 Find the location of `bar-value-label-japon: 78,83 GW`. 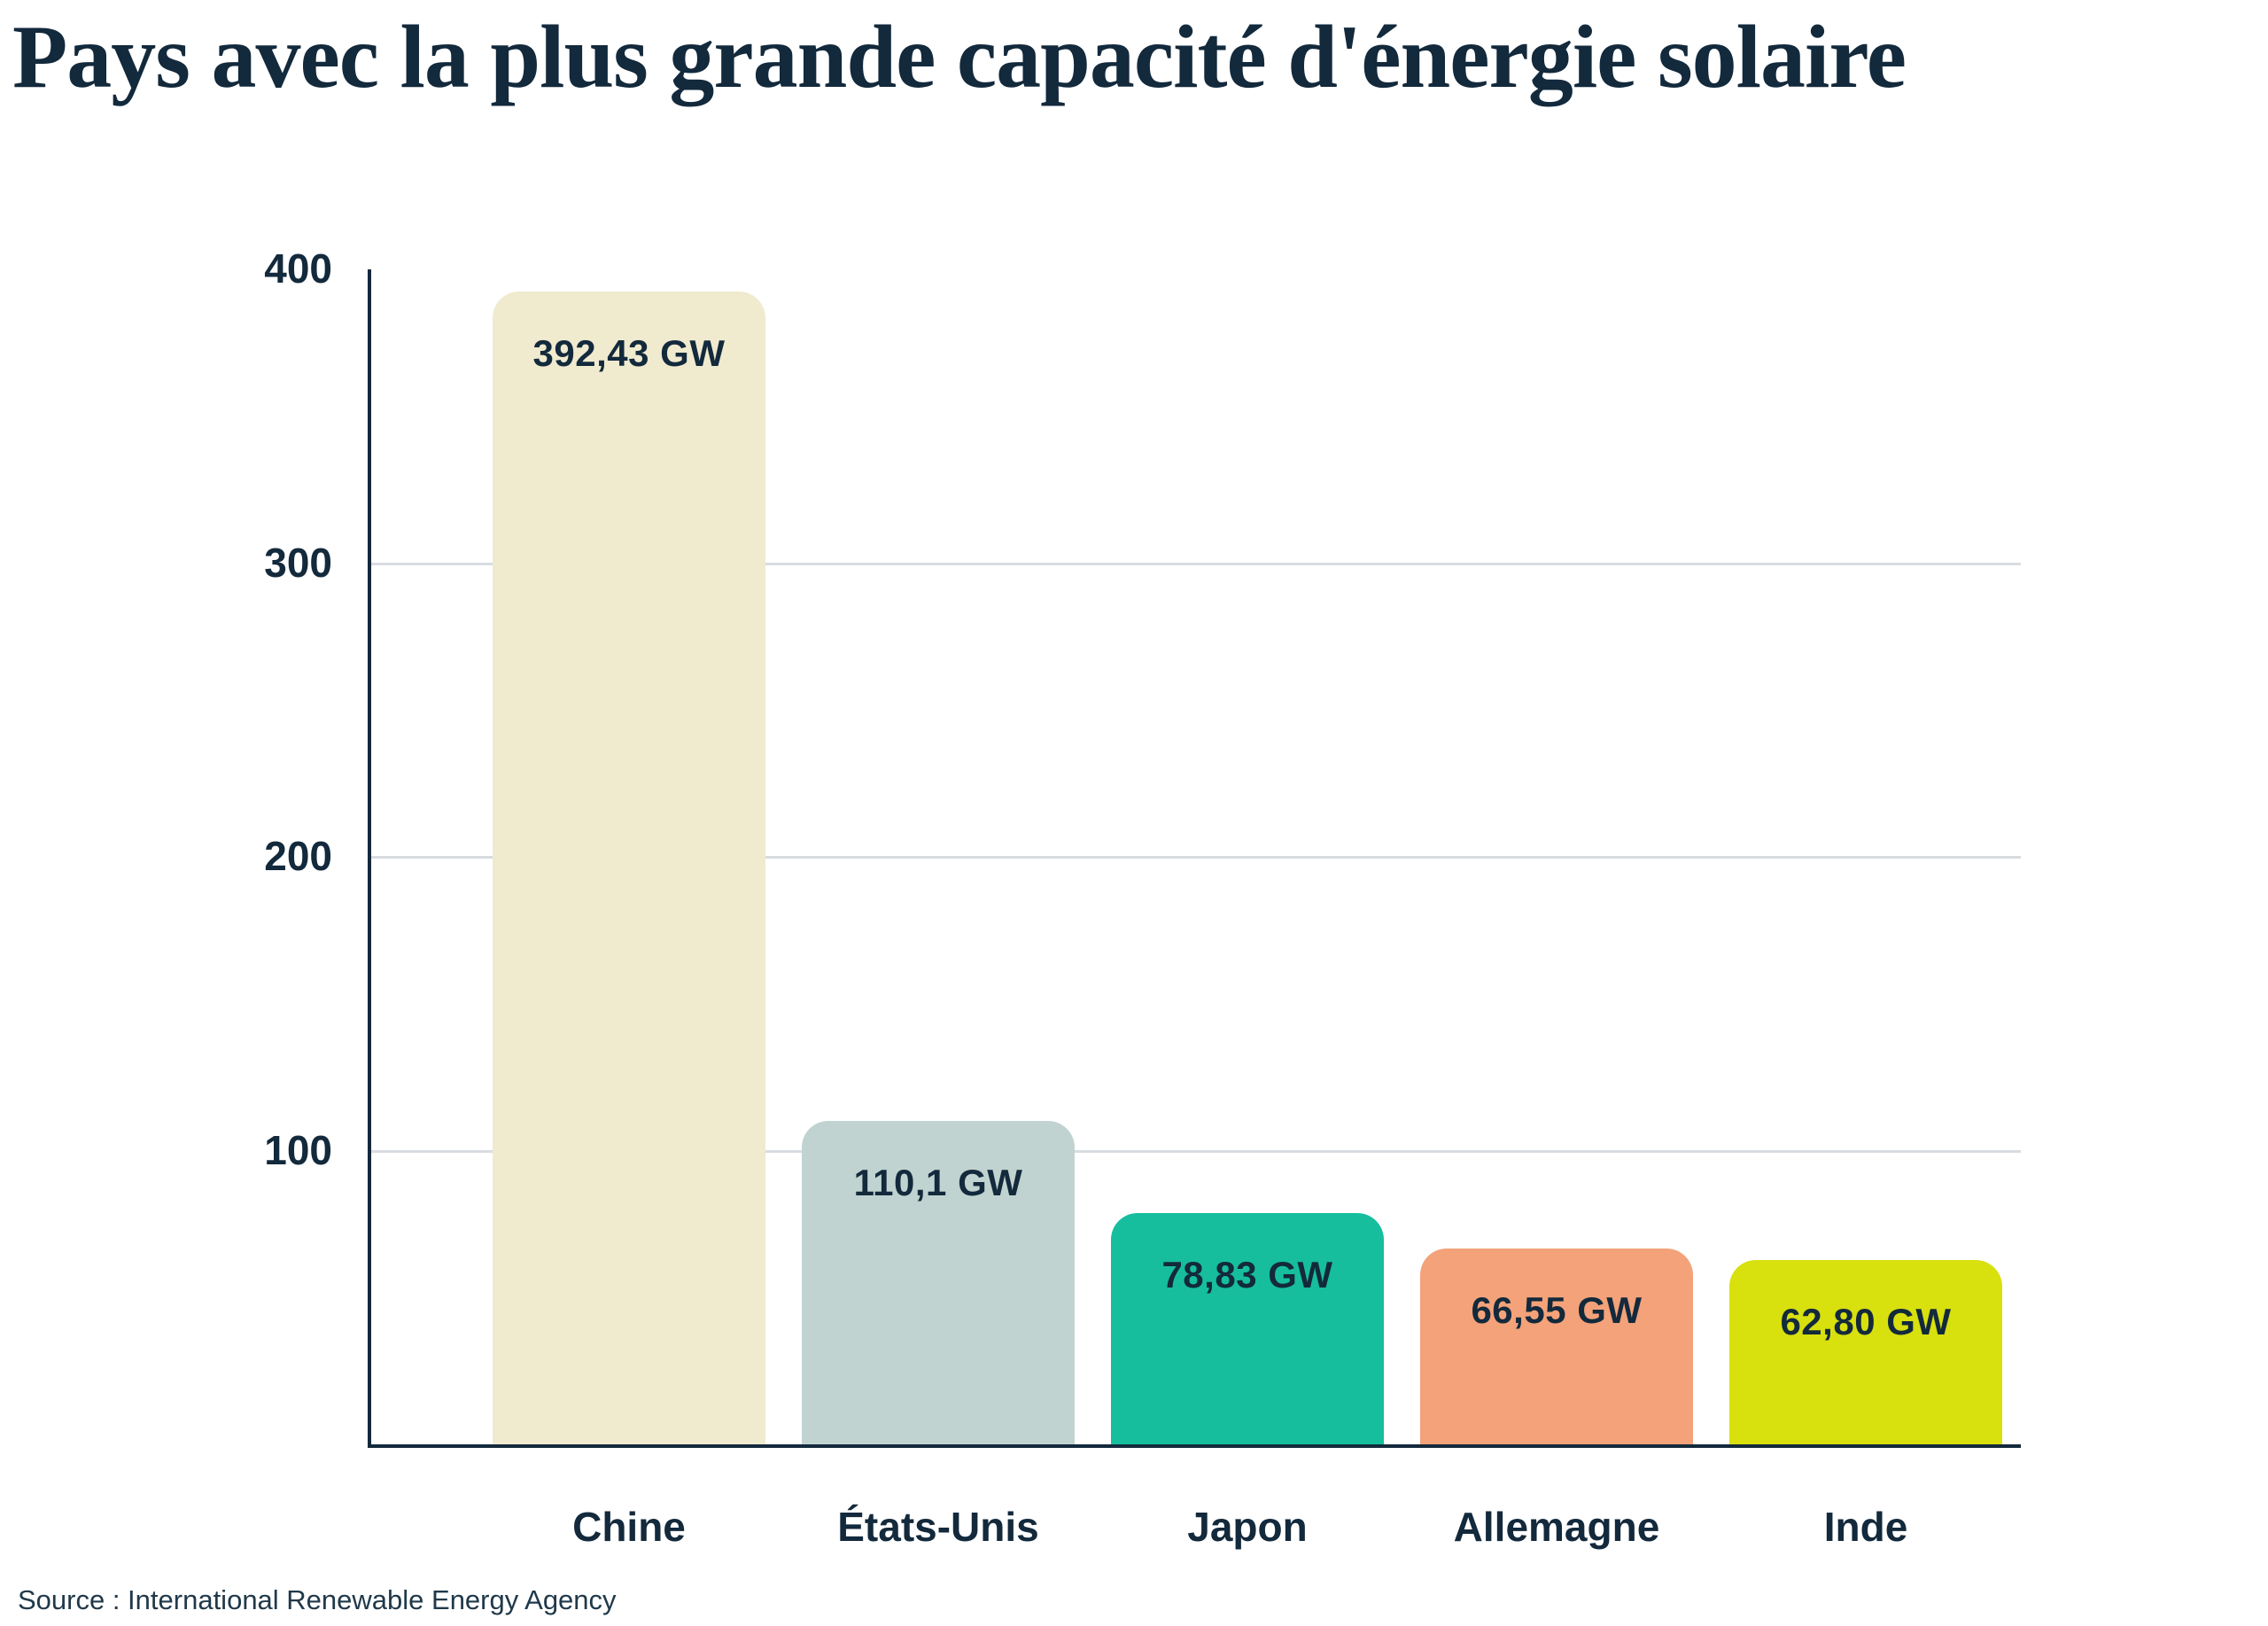

bar-value-label-japon: 78,83 GW is located at coordinates (1247, 1274).